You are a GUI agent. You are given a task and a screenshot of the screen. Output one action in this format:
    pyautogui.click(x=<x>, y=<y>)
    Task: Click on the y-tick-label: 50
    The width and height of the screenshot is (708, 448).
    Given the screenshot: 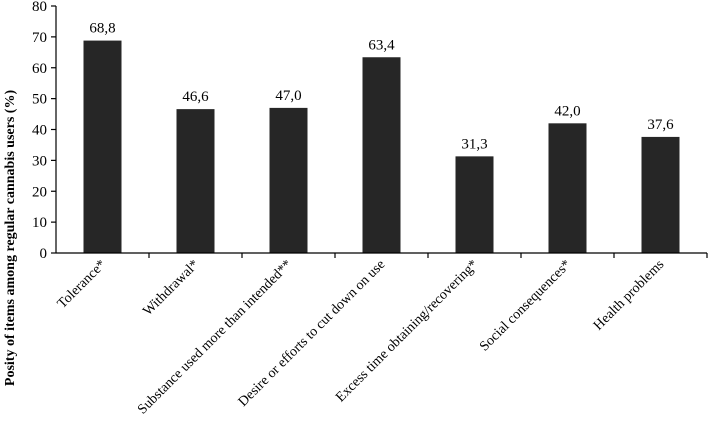 What is the action you would take?
    pyautogui.click(x=39, y=100)
    